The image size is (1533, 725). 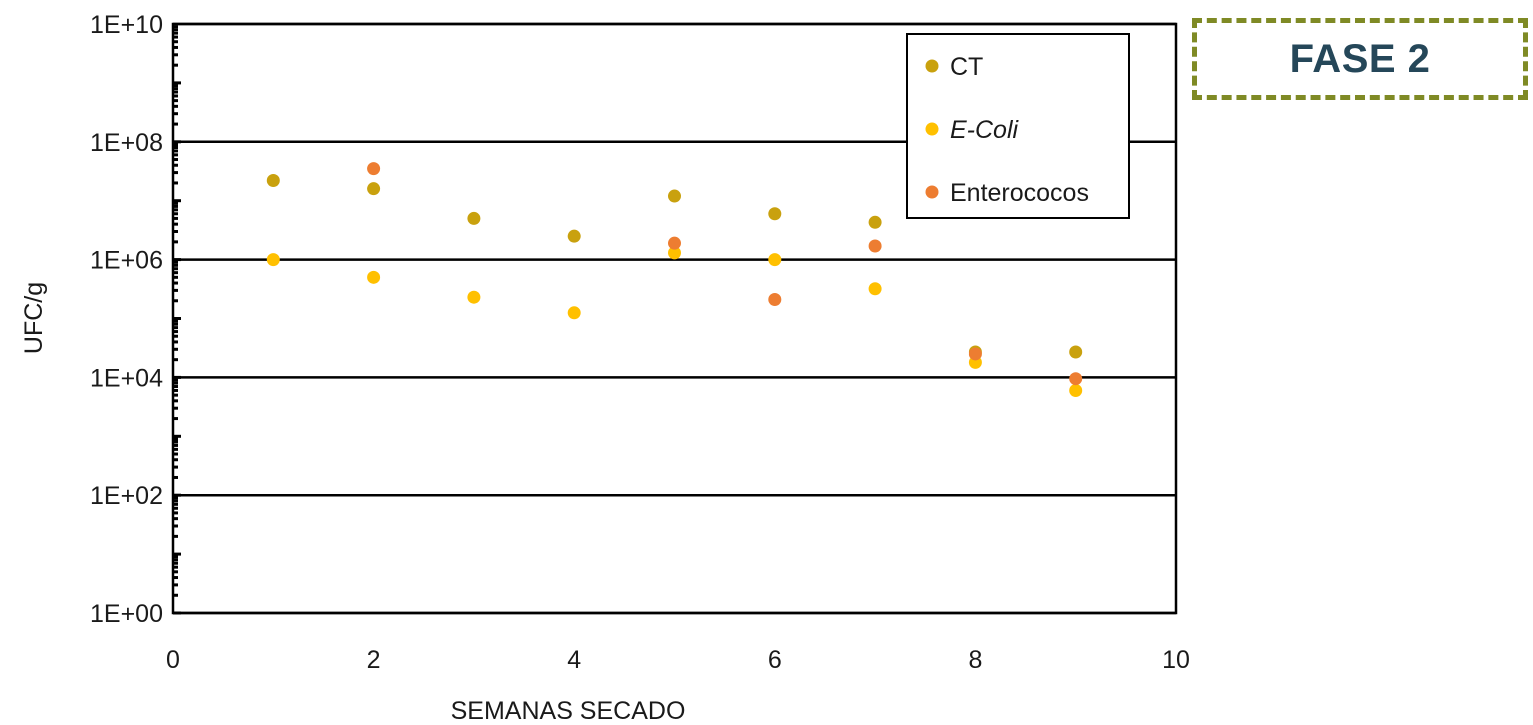 What do you see at coordinates (568, 711) in the screenshot?
I see `x-axis-title: SEMANAS SECADO` at bounding box center [568, 711].